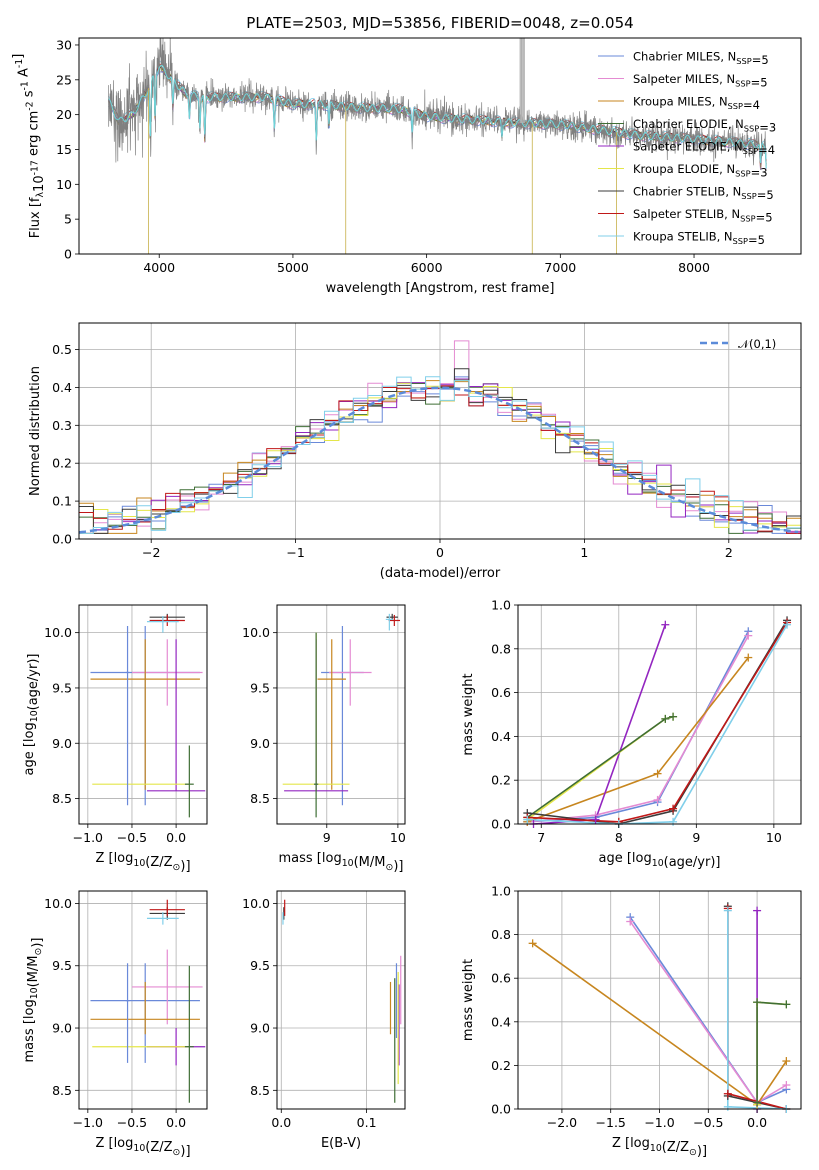 This screenshot has height=1170, width=819. I want to click on y-axis-label: Normed distribution, so click(35, 431).